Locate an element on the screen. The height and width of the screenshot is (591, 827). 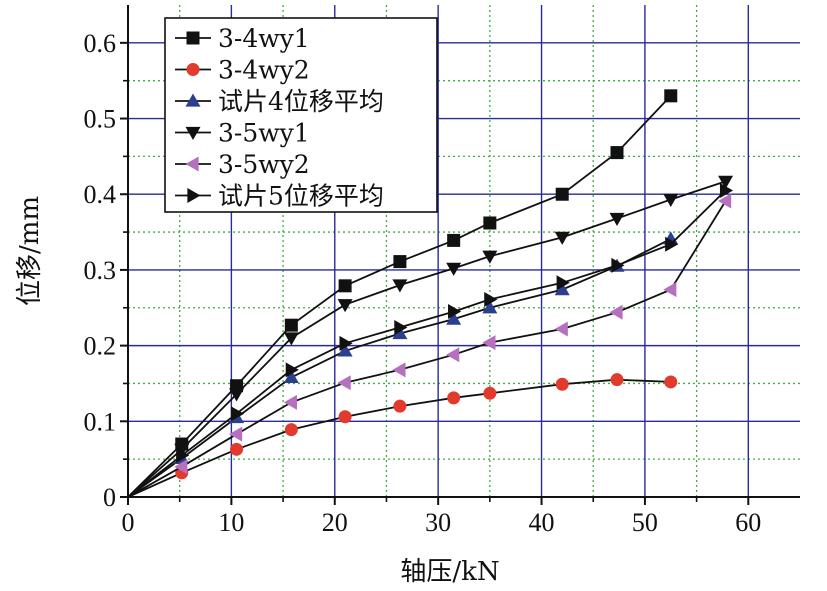
legend-item: 3-4wy2 is located at coordinates (242, 70).